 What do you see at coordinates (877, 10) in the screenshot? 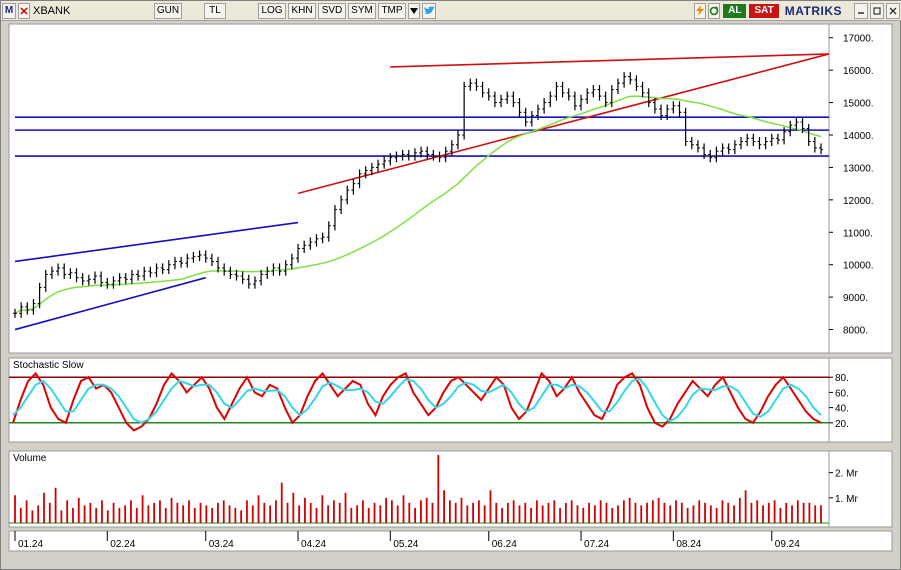
I see `restore-icon` at bounding box center [877, 10].